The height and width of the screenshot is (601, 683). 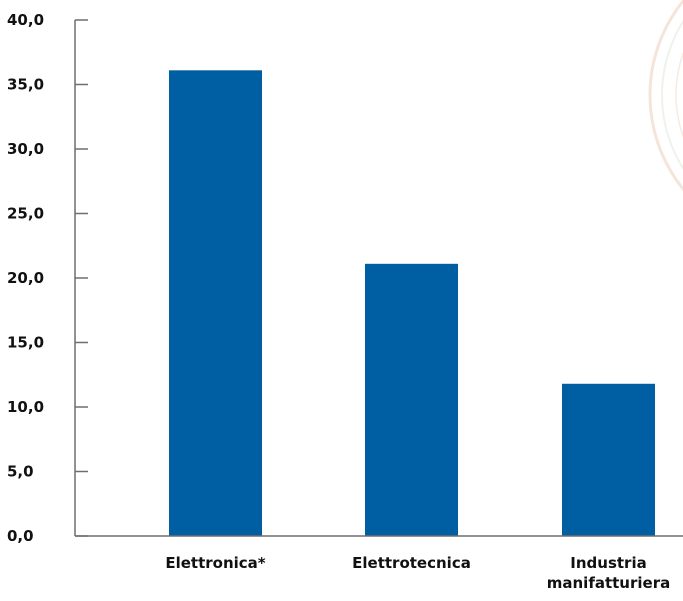 What do you see at coordinates (608, 573) in the screenshot?
I see `x-category-label: Industria manifatturiera` at bounding box center [608, 573].